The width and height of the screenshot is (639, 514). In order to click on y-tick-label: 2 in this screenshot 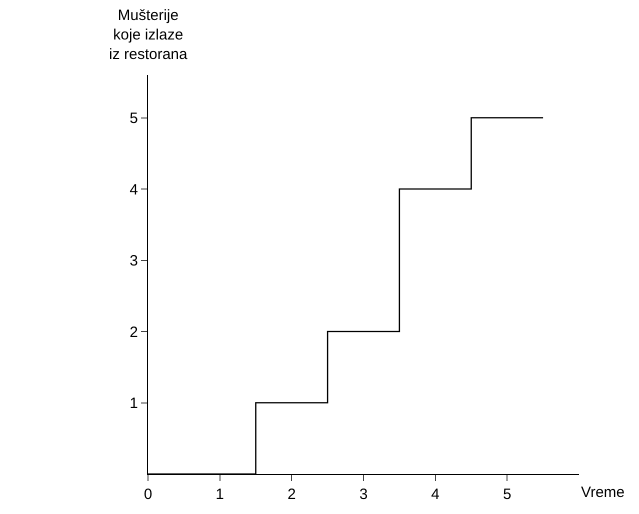, I will do `click(134, 332)`.